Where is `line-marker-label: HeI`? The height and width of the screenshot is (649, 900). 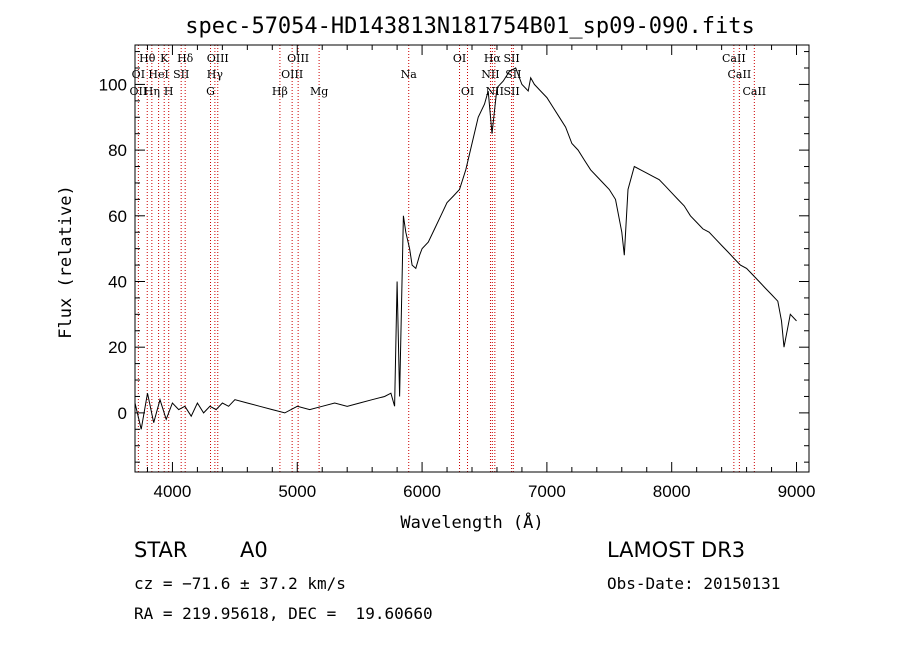
line-marker-label: HeI is located at coordinates (158, 74).